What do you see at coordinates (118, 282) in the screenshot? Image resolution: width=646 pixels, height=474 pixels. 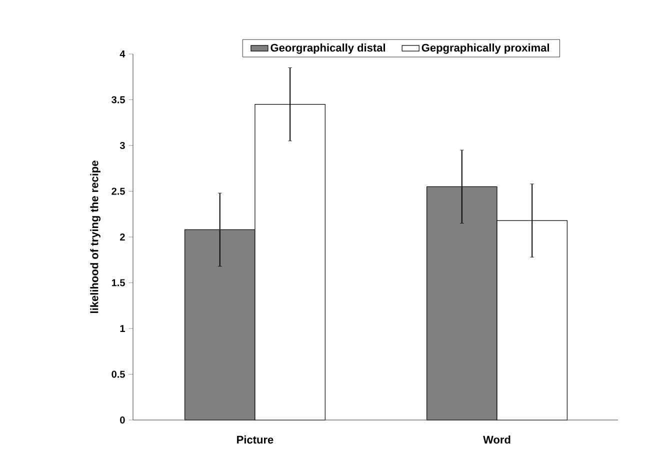 I see `y-tick-label: 1.5` at bounding box center [118, 282].